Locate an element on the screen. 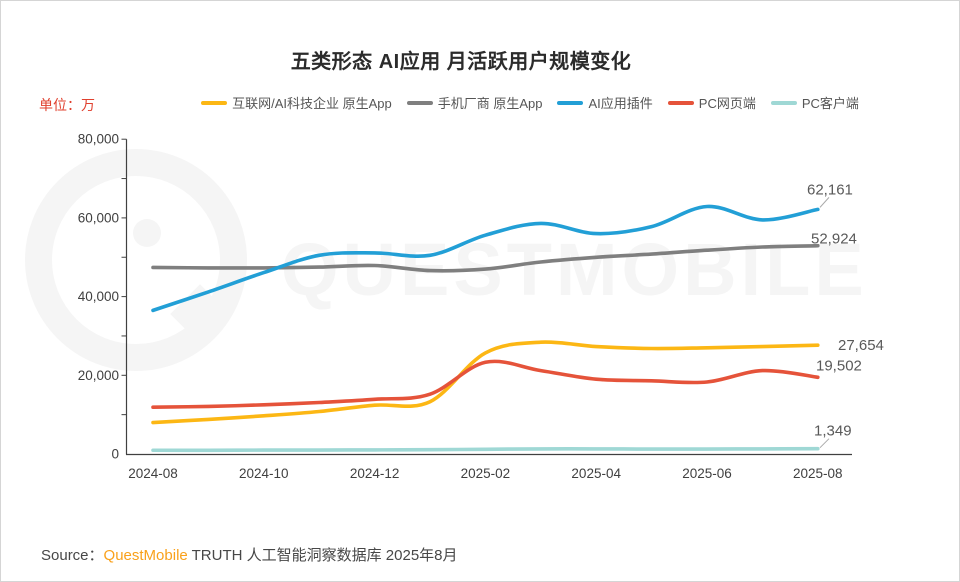 Image resolution: width=960 pixels, height=582 pixels. watermark-text: QUESTMOBILE is located at coordinates (574, 269).